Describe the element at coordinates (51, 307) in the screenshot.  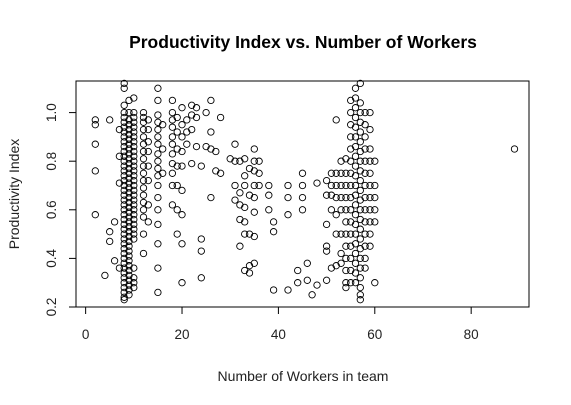
I see `y-tick-label: 0.2` at that location.